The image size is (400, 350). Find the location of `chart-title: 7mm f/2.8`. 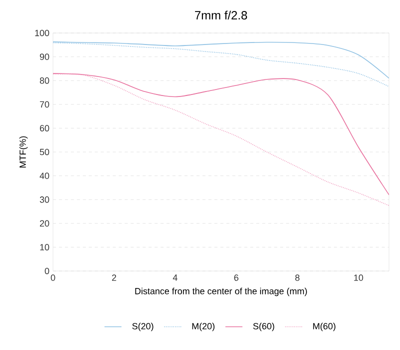

chart-title: 7mm f/2.8 is located at coordinates (221, 15).